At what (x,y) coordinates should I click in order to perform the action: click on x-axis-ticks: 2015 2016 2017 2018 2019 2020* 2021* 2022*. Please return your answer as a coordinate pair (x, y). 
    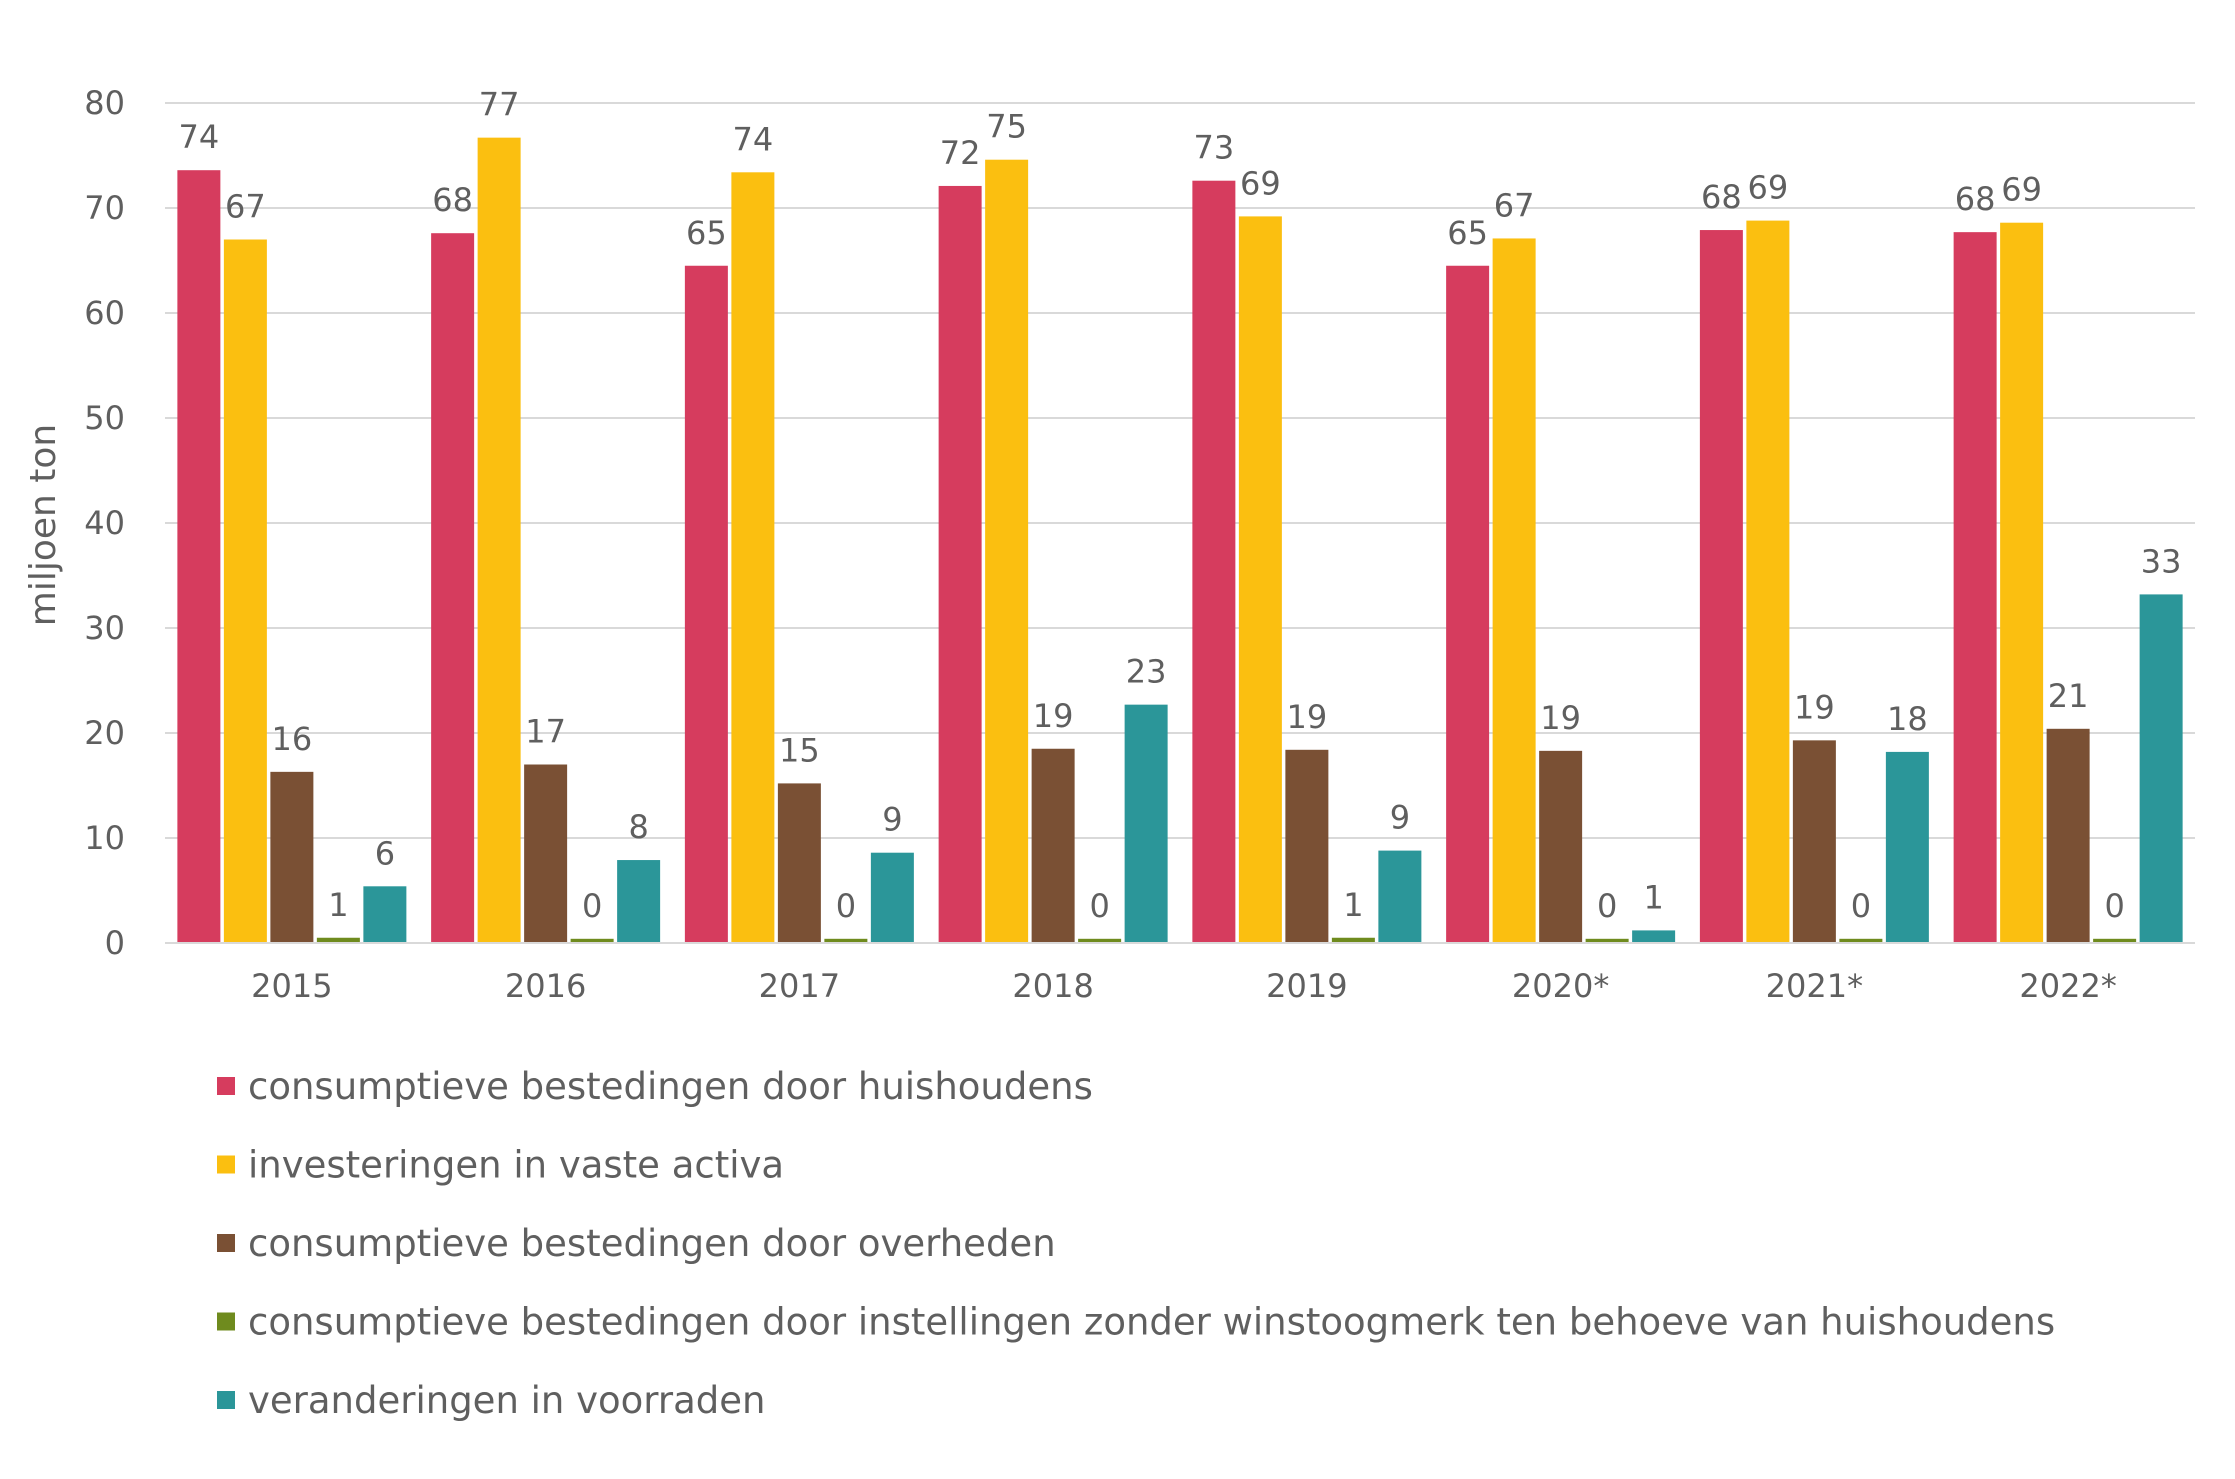
    Looking at the image, I should click on (1184, 986).